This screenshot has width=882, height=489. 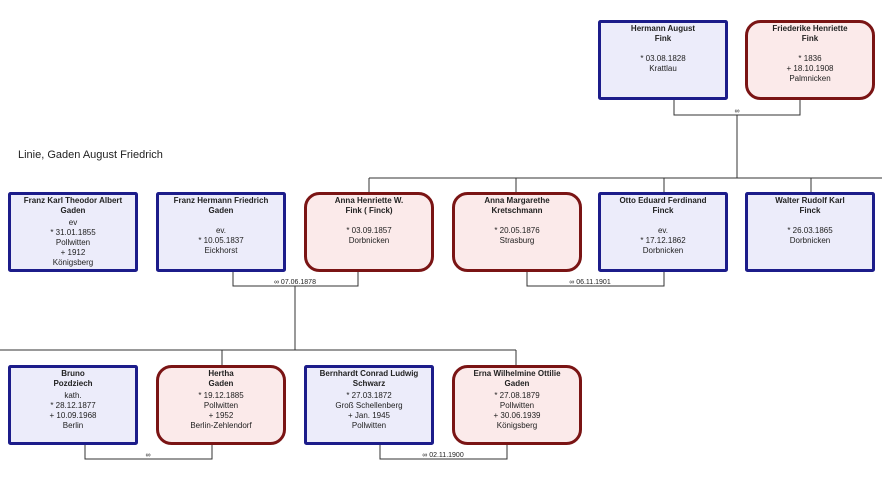 What do you see at coordinates (73, 415) in the screenshot?
I see `person-detail: + 10.09.1968` at bounding box center [73, 415].